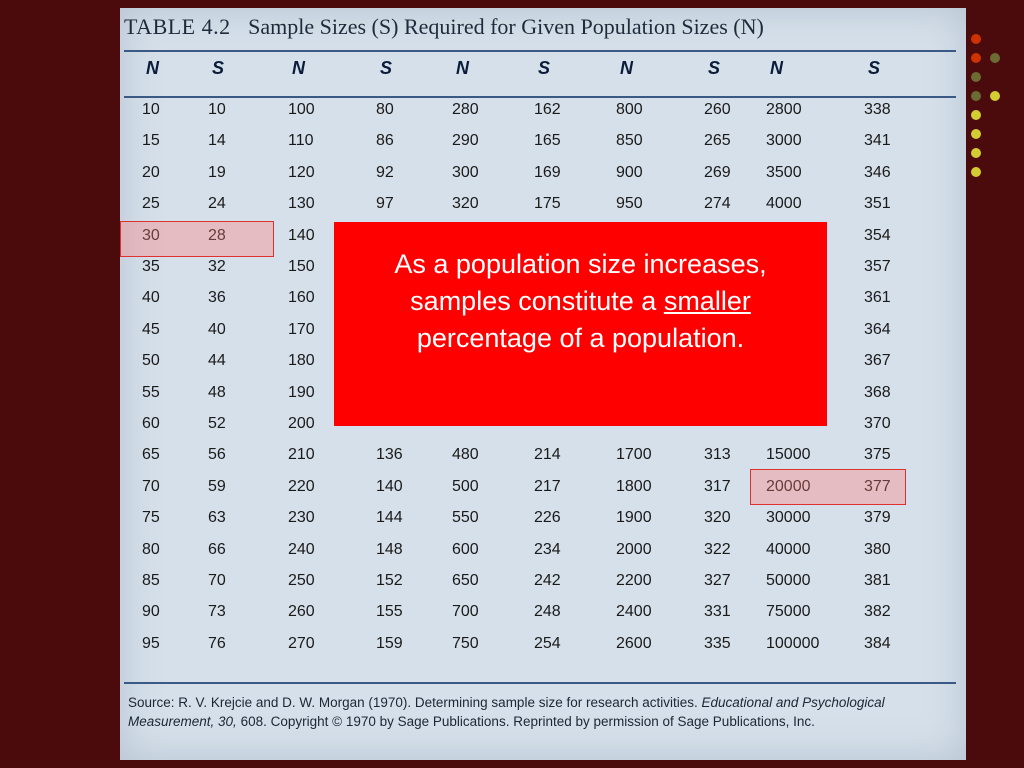 Image resolution: width=1024 pixels, height=768 pixels. Describe the element at coordinates (547, 518) in the screenshot. I see `table-cell: 226` at that location.